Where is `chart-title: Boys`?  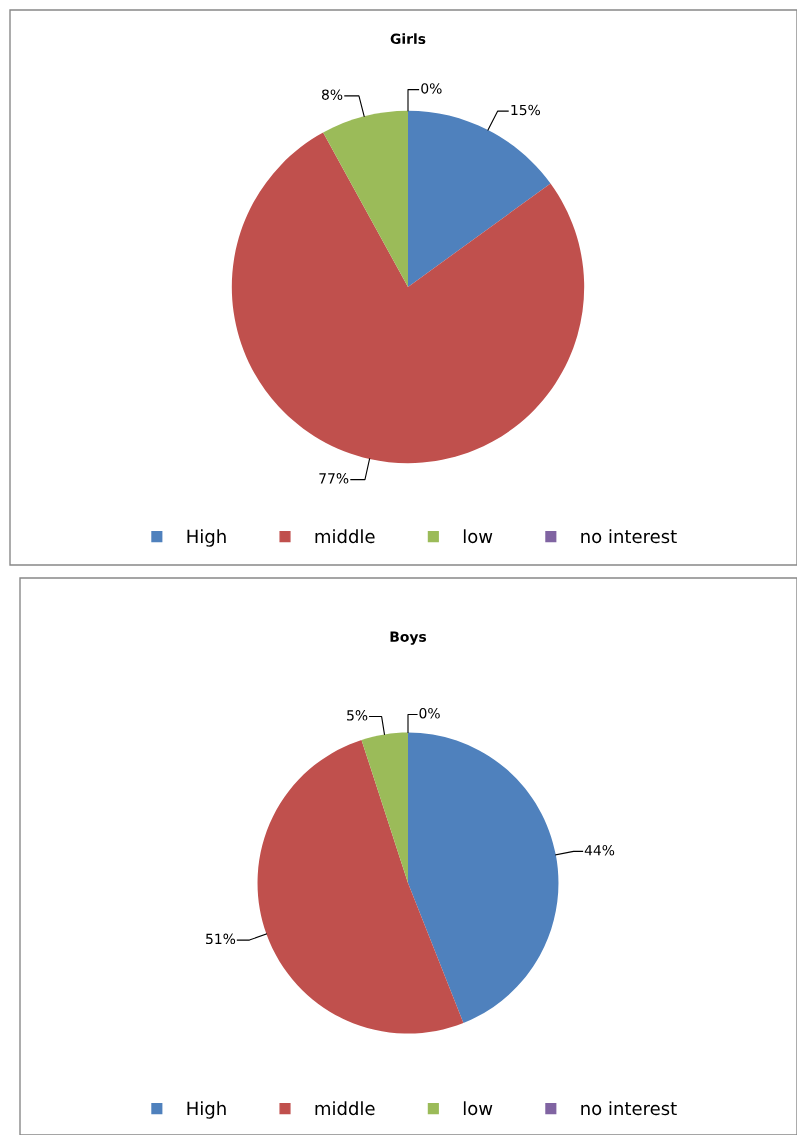
chart-title: Boys is located at coordinates (408, 638).